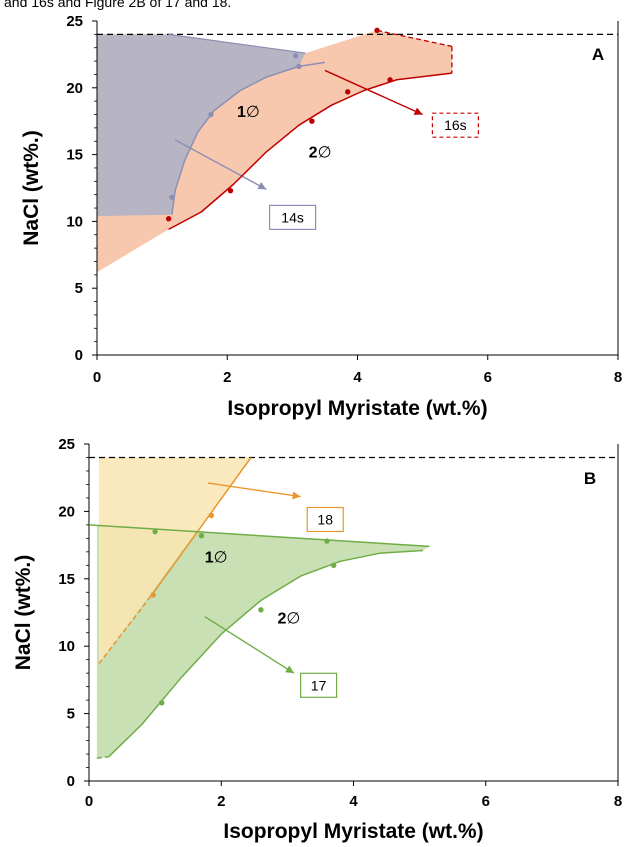 The width and height of the screenshot is (630, 847). What do you see at coordinates (414, 38) in the screenshot?
I see `dashed-edge-16s` at bounding box center [414, 38].